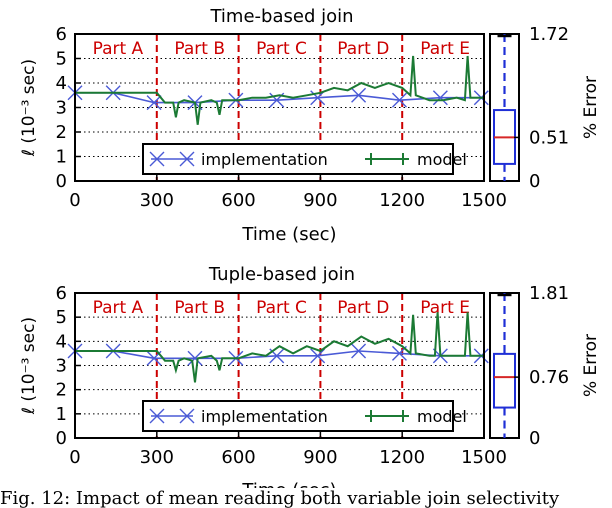  What do you see at coordinates (549, 34) in the screenshot?
I see `y2-tick-label: 1.72` at bounding box center [549, 34].